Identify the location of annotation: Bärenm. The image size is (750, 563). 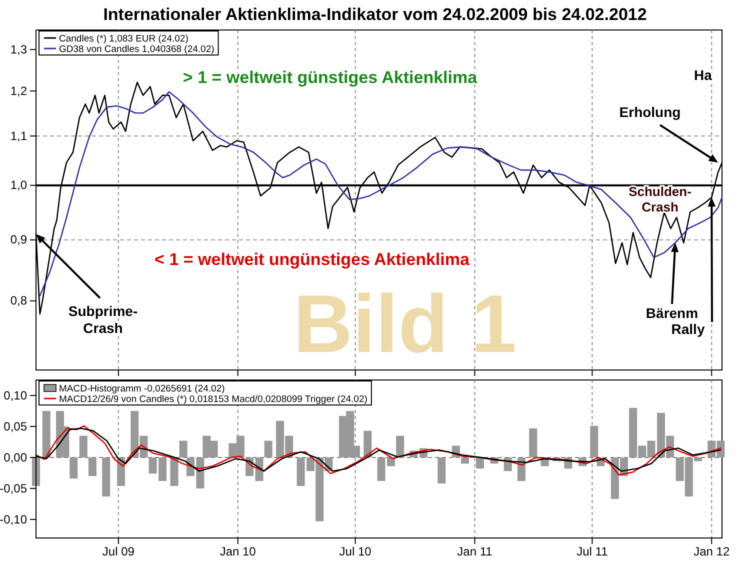
(672, 313).